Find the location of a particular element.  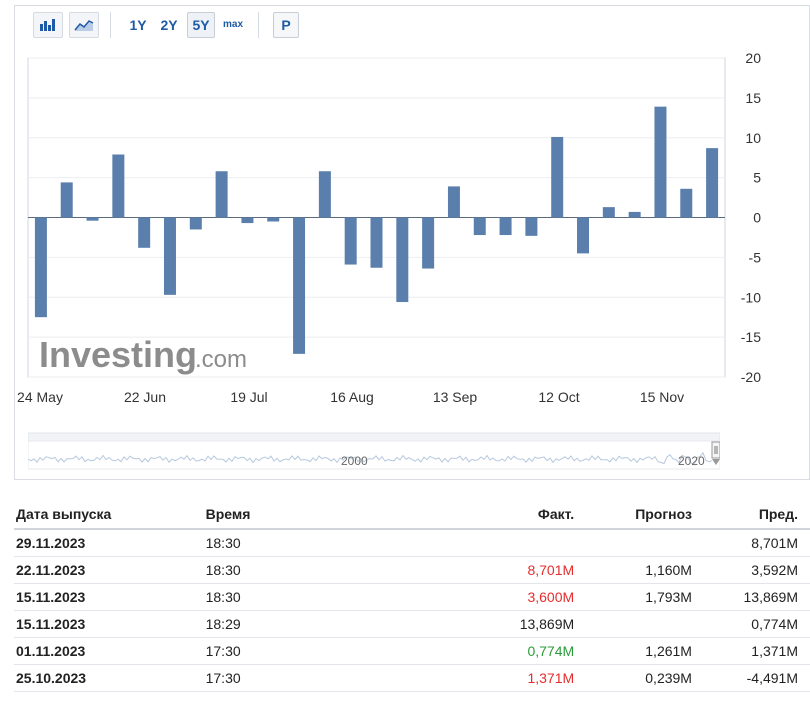

table-row: 15.11.2023 18:30 3,600M 1,793M 13,869M is located at coordinates (412, 597).